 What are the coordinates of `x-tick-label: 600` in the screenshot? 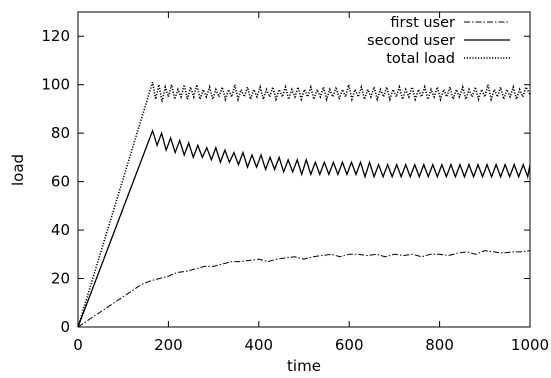 It's located at (349, 345).